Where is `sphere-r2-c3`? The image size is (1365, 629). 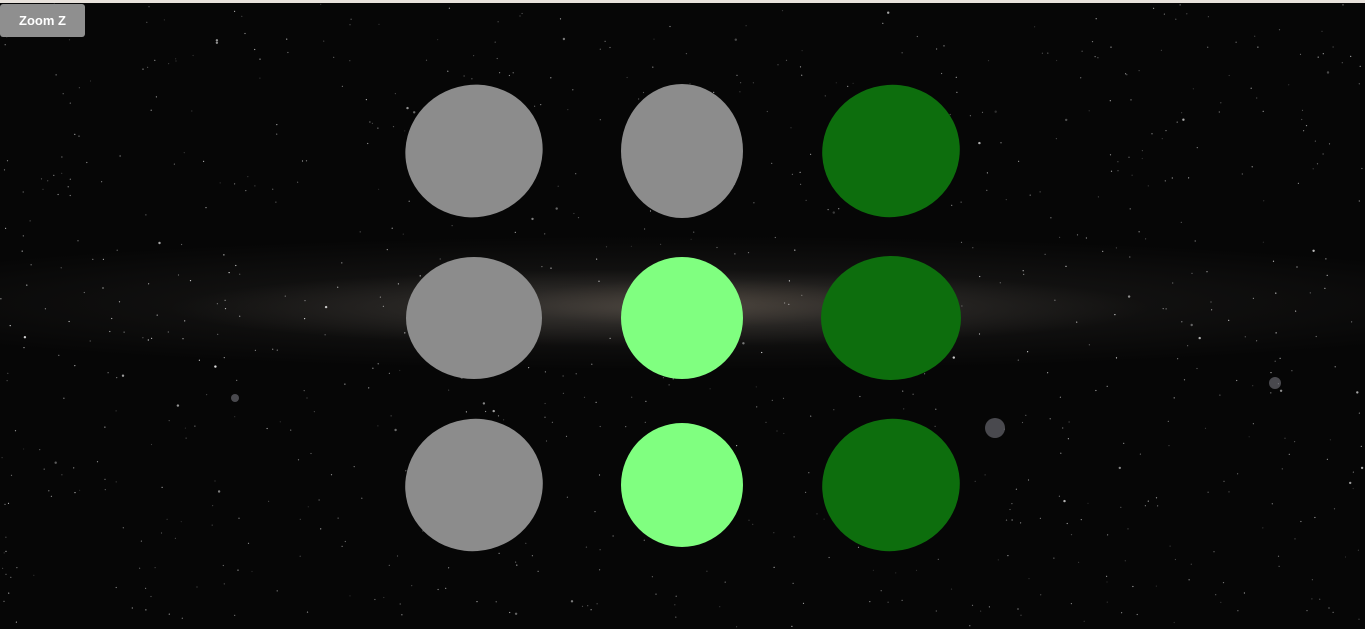
sphere-r2-c3 is located at coordinates (891, 318).